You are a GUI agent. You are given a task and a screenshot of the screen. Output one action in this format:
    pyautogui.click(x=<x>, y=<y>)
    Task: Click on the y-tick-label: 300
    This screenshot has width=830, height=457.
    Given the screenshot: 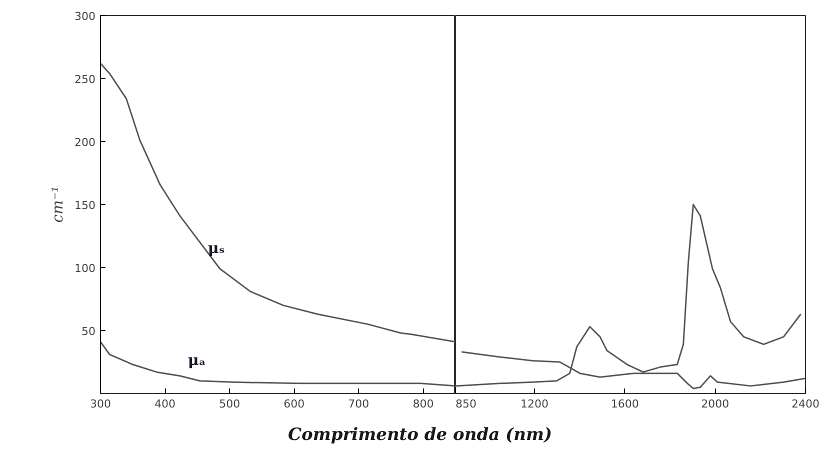 What is the action you would take?
    pyautogui.click(x=85, y=16)
    